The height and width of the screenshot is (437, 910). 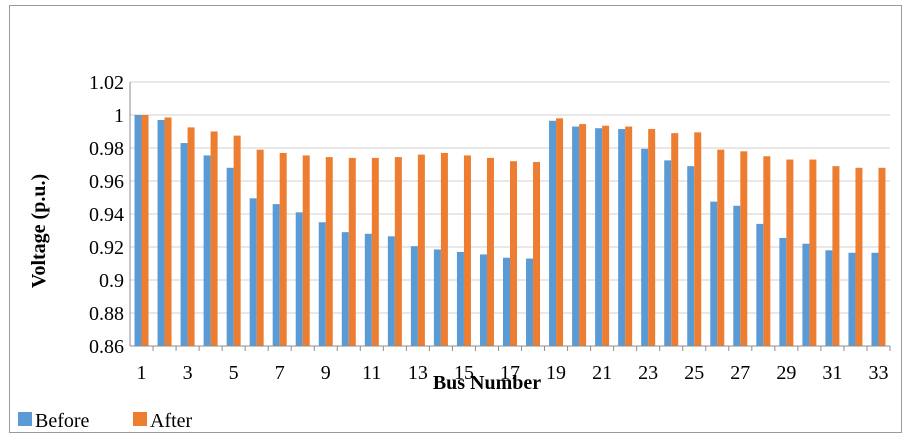 What do you see at coordinates (106, 314) in the screenshot?
I see `y-tick-label: 0.88` at bounding box center [106, 314].